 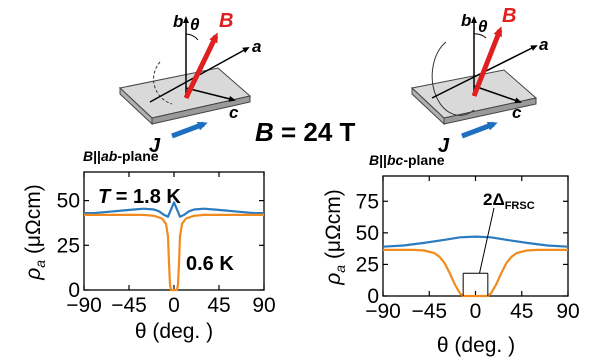 I want to click on chart2-y-tick-label: 0, so click(x=373, y=296).